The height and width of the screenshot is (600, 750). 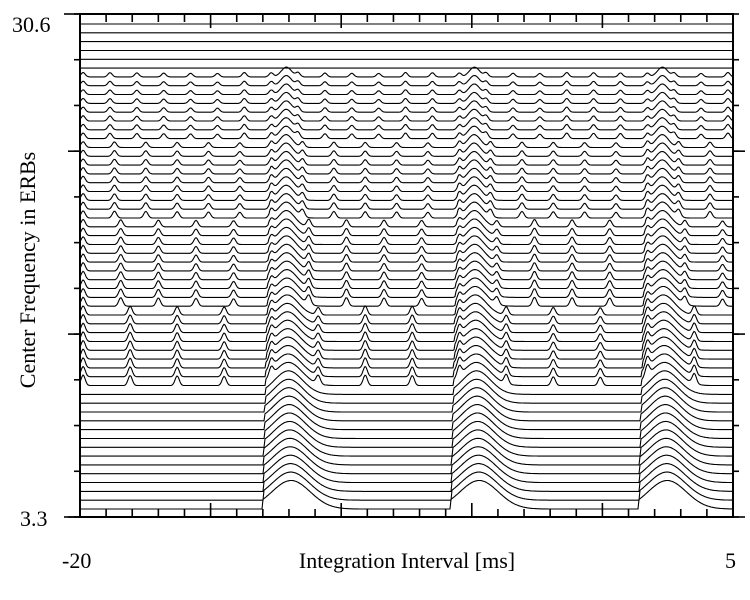 What do you see at coordinates (34, 518) in the screenshot?
I see `y-tick-label-bottom: 3.3` at bounding box center [34, 518].